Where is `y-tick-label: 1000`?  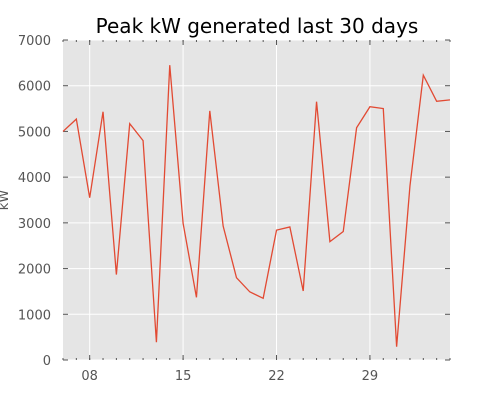
y-tick-label: 1000 is located at coordinates (34, 315).